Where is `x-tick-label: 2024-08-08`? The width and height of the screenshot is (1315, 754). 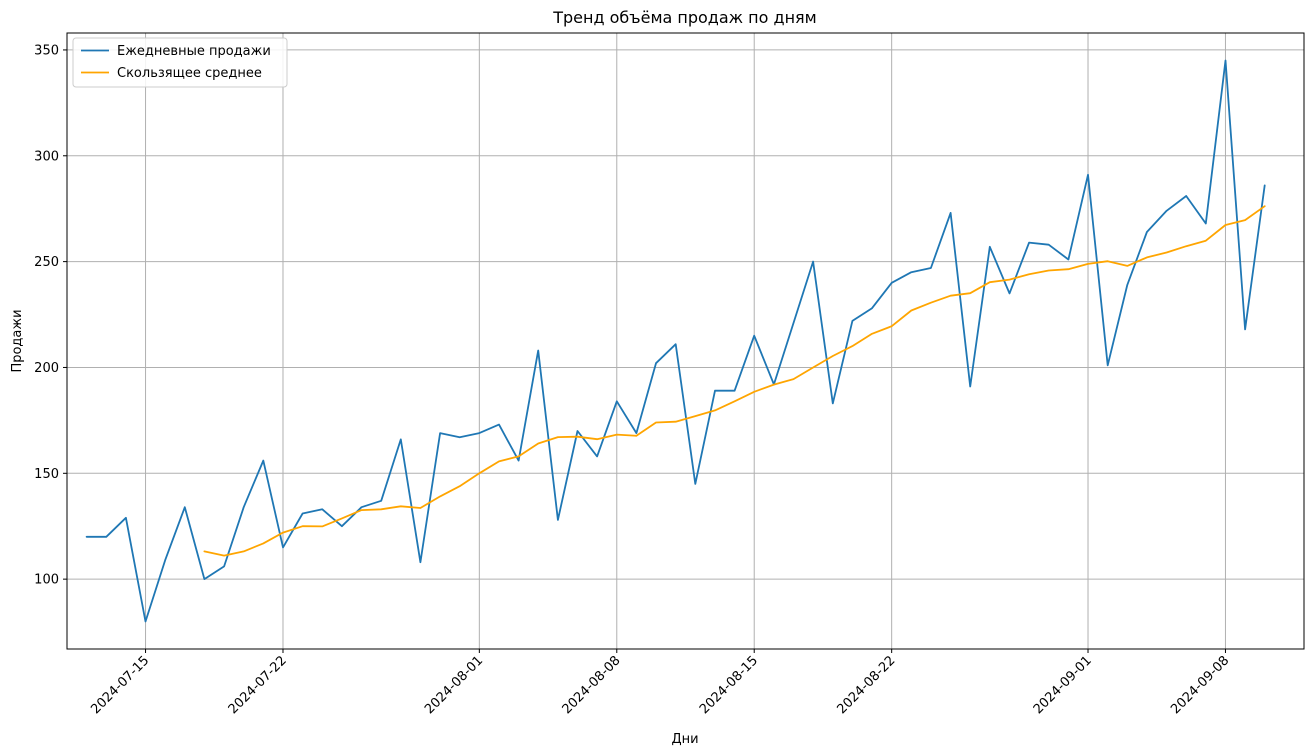
x-tick-label: 2024-08-08 is located at coordinates (592, 685).